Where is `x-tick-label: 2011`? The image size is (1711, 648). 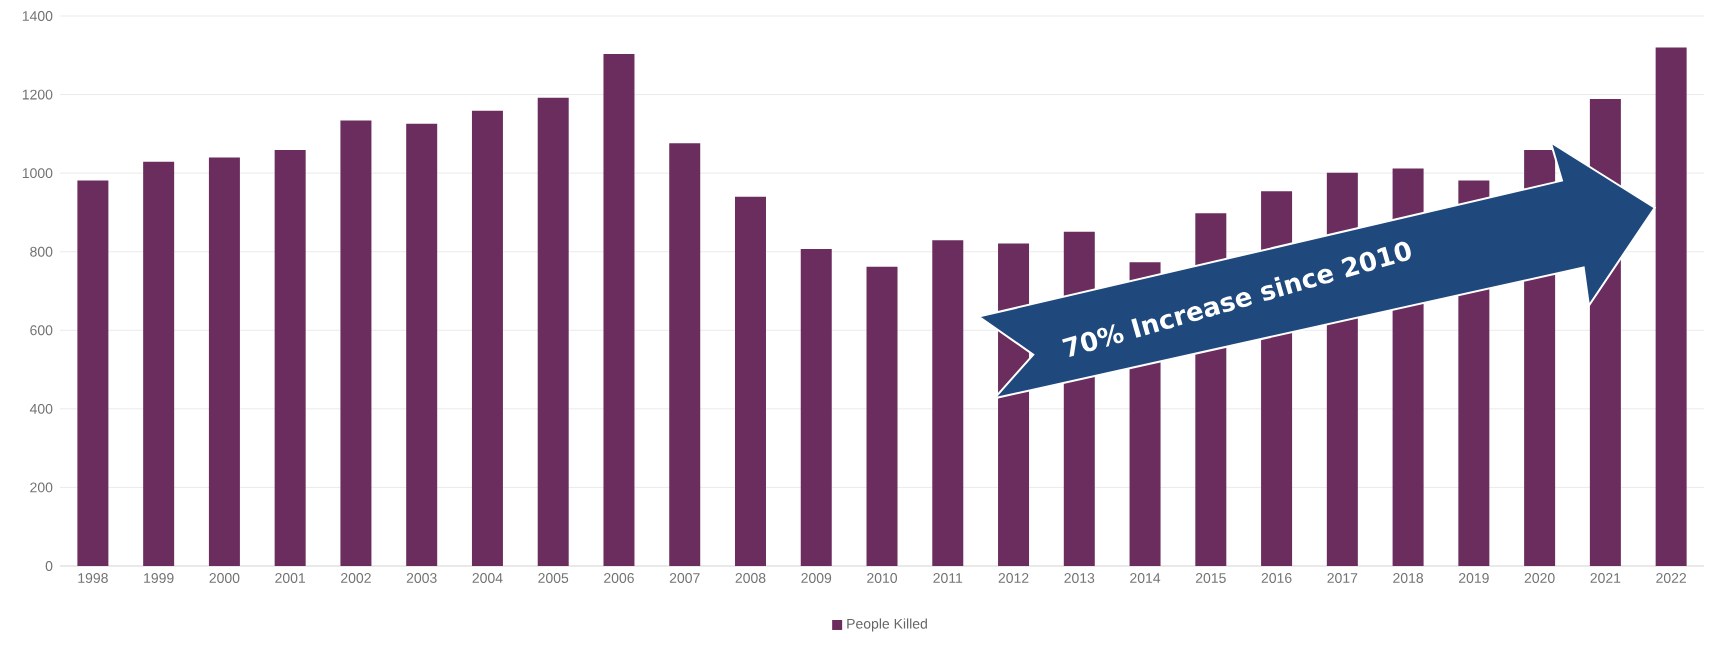 x-tick-label: 2011 is located at coordinates (948, 578).